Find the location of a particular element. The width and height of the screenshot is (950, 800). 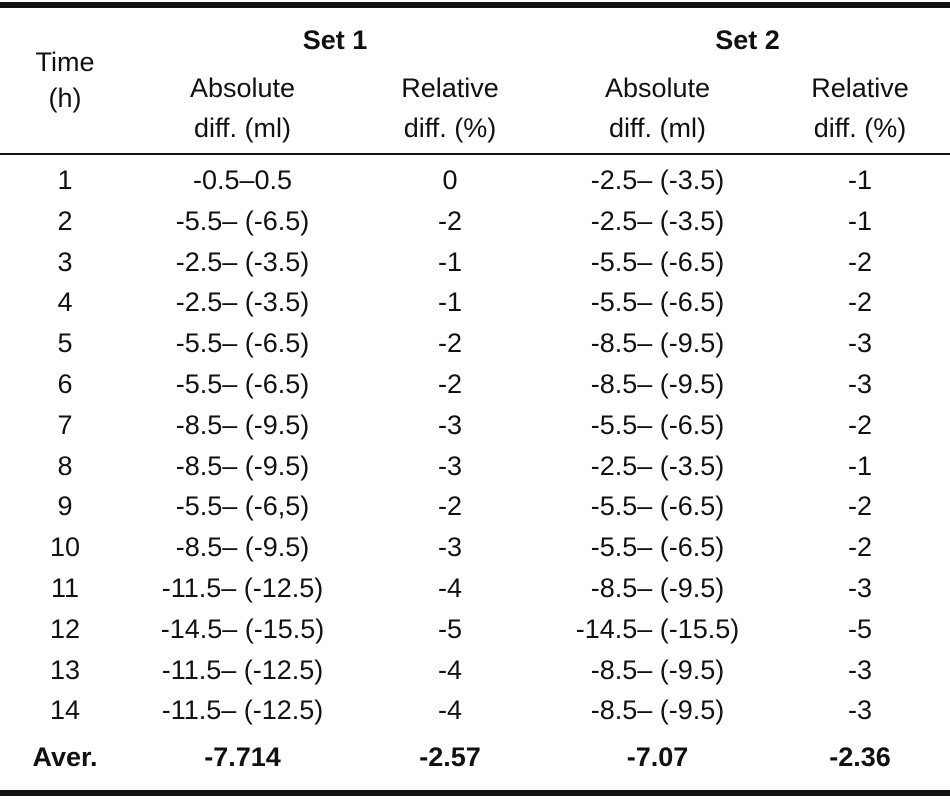

time-cell: 4 is located at coordinates (65, 302).